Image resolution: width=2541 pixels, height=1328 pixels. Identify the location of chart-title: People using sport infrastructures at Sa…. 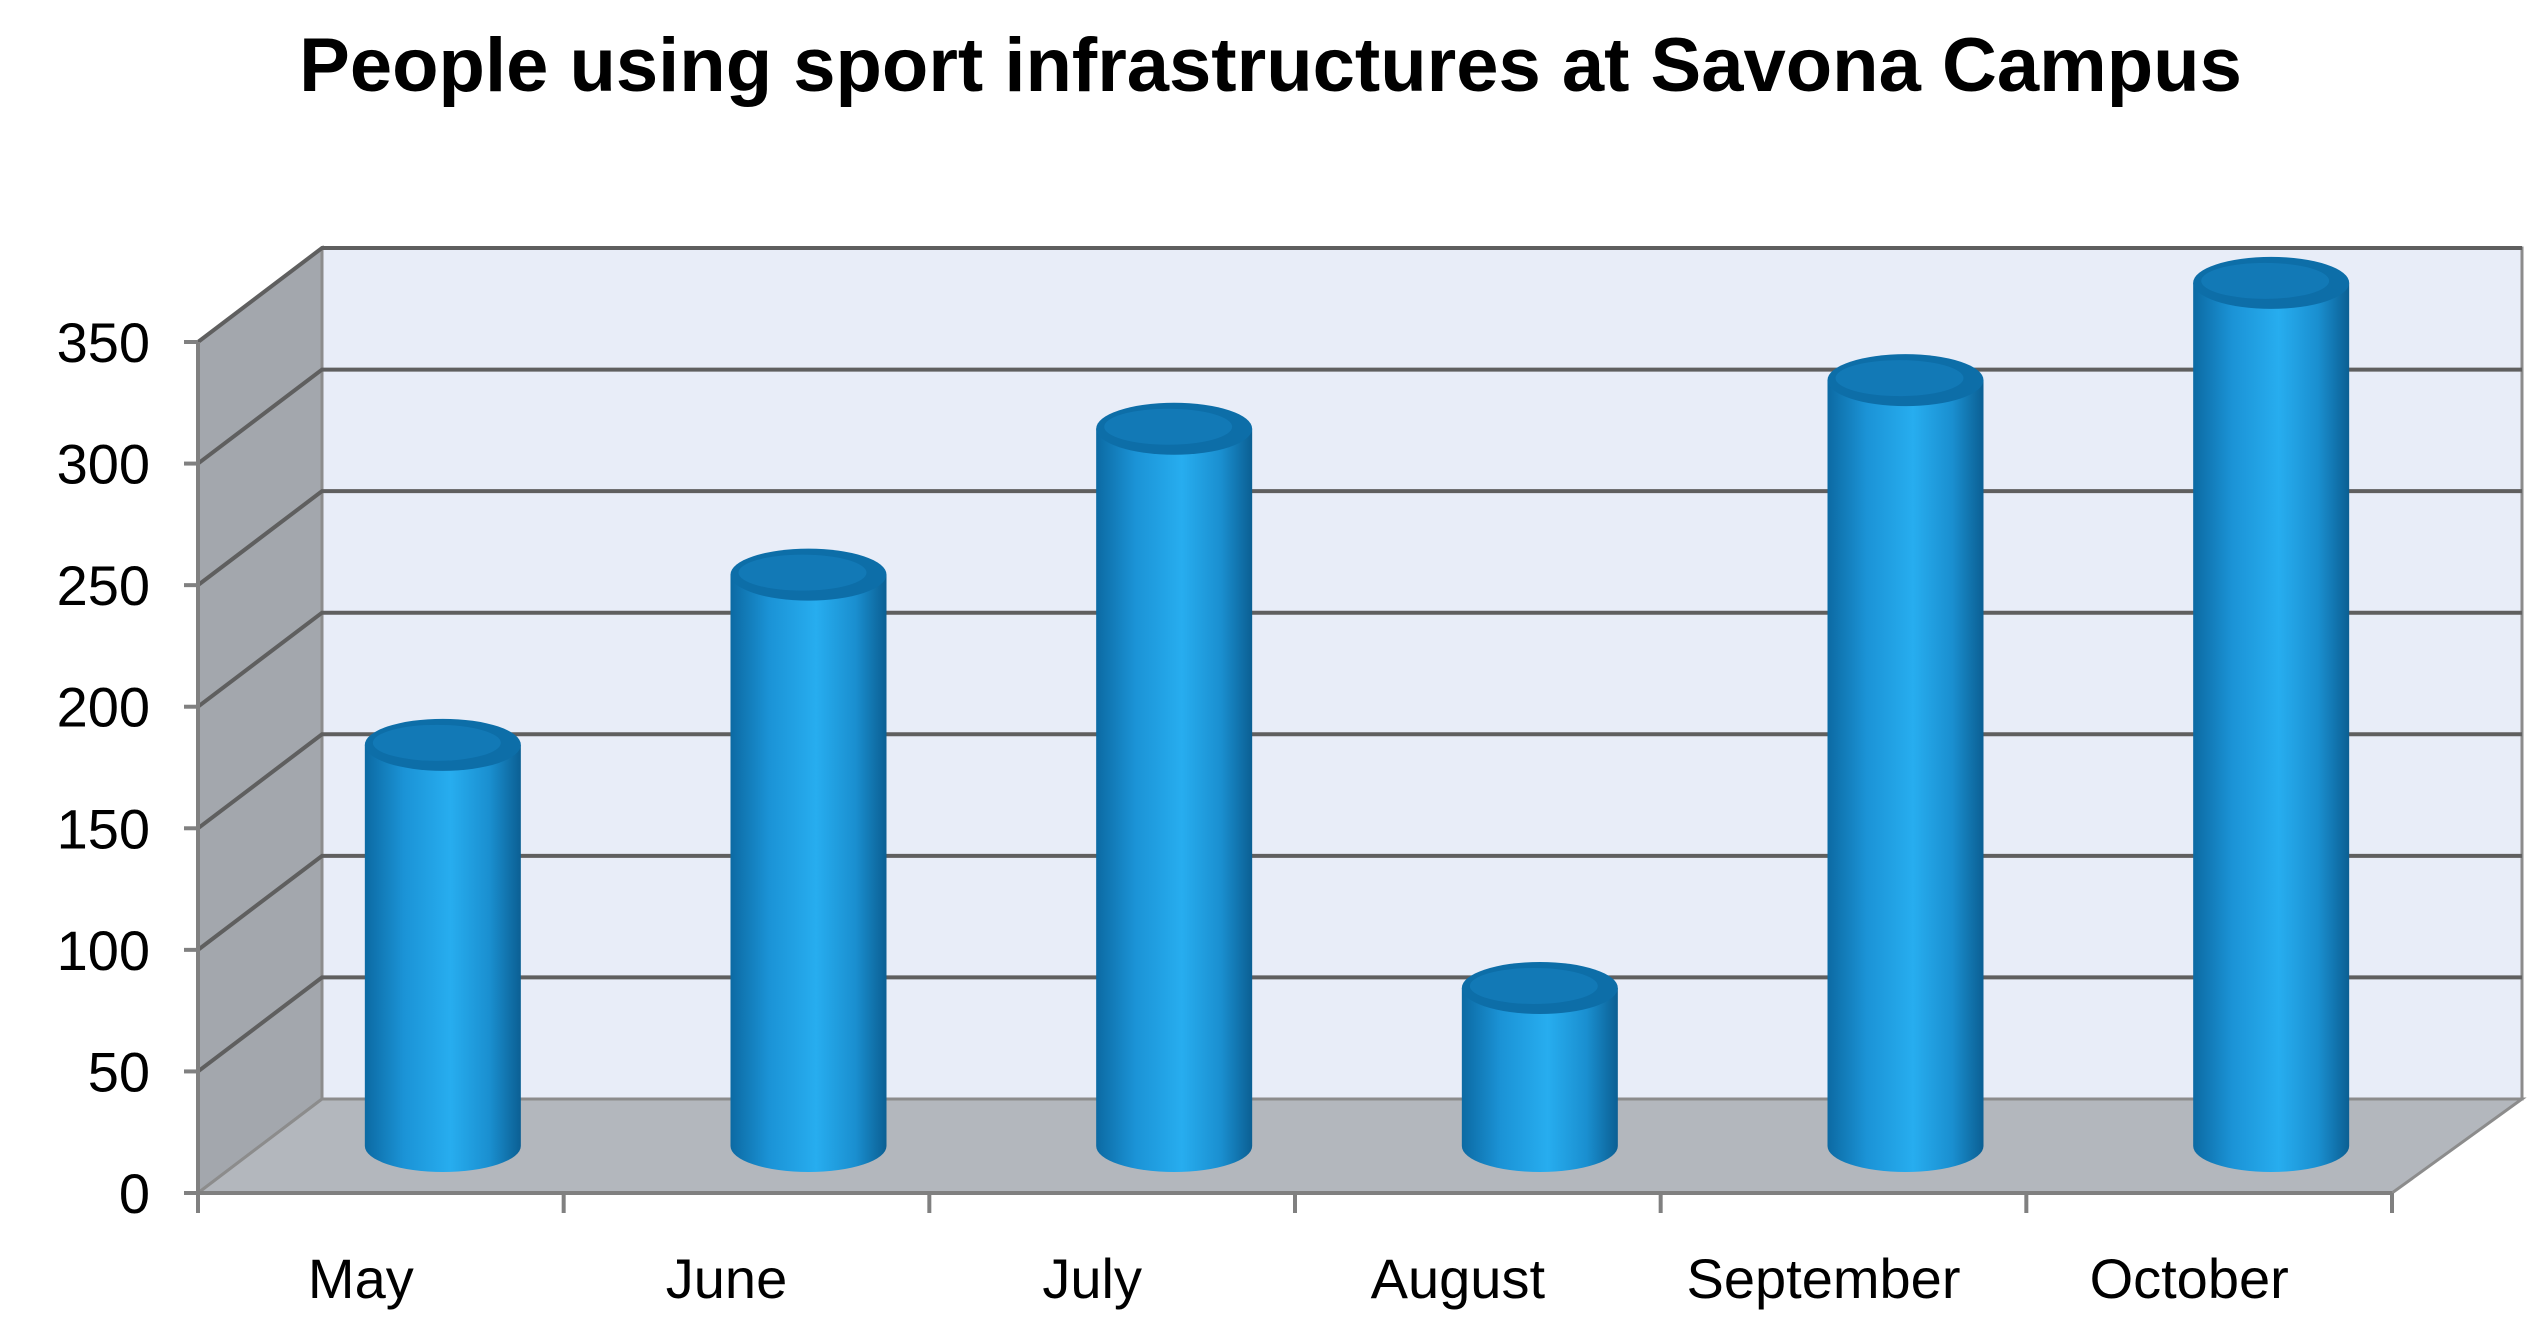
(1270, 65).